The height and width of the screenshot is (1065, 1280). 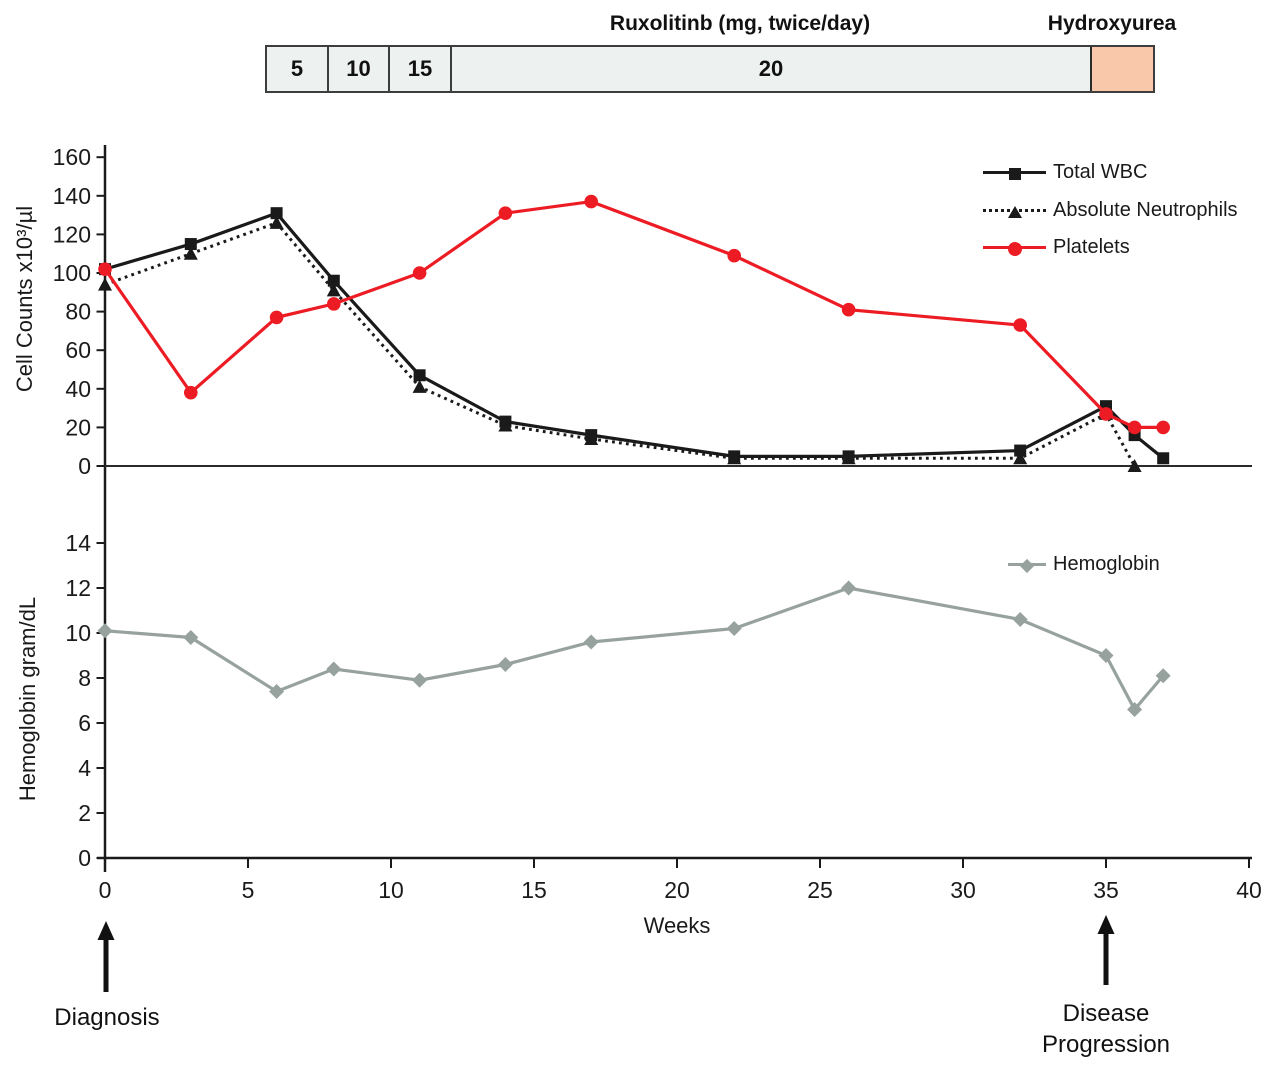 I want to click on circle-marker-icon, so click(x=1014, y=248).